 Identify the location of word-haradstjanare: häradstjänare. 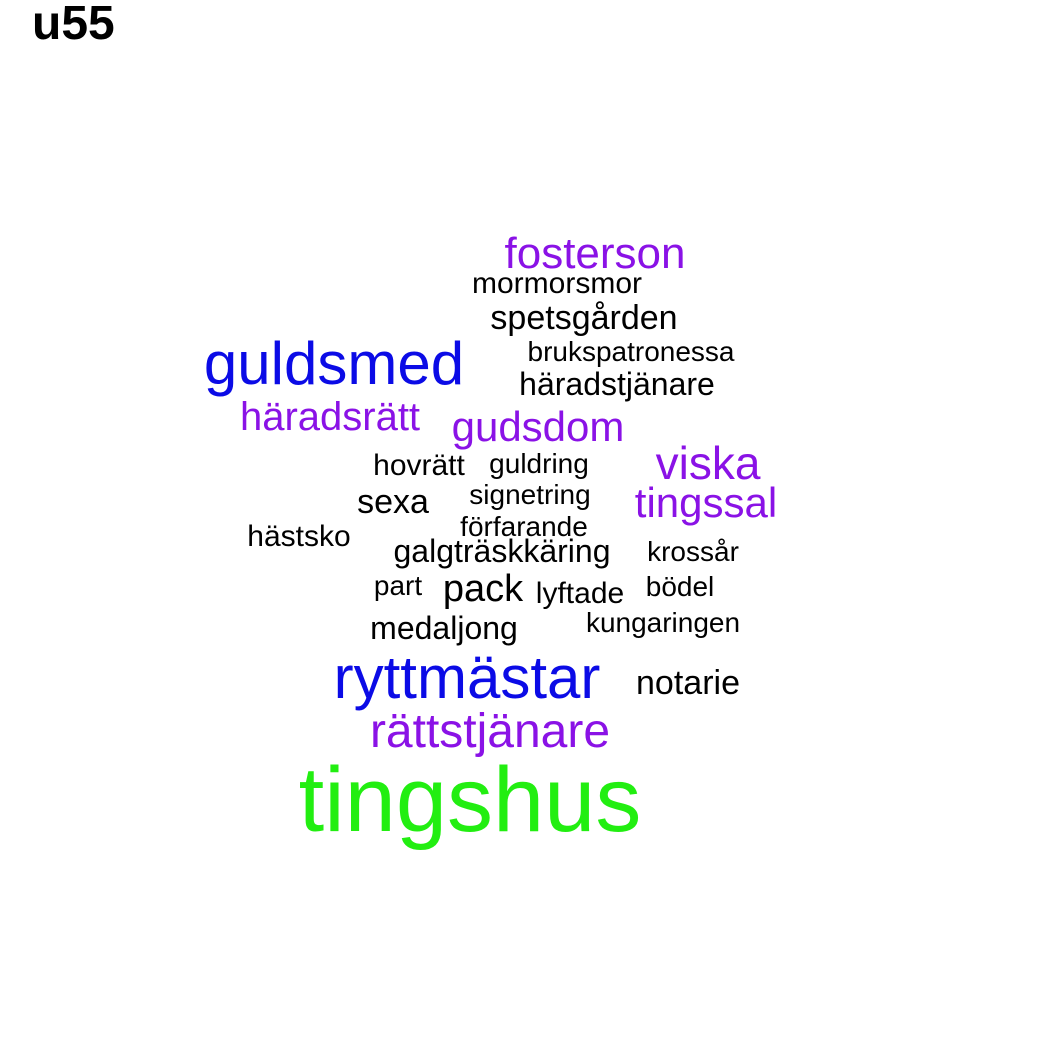
(617, 384).